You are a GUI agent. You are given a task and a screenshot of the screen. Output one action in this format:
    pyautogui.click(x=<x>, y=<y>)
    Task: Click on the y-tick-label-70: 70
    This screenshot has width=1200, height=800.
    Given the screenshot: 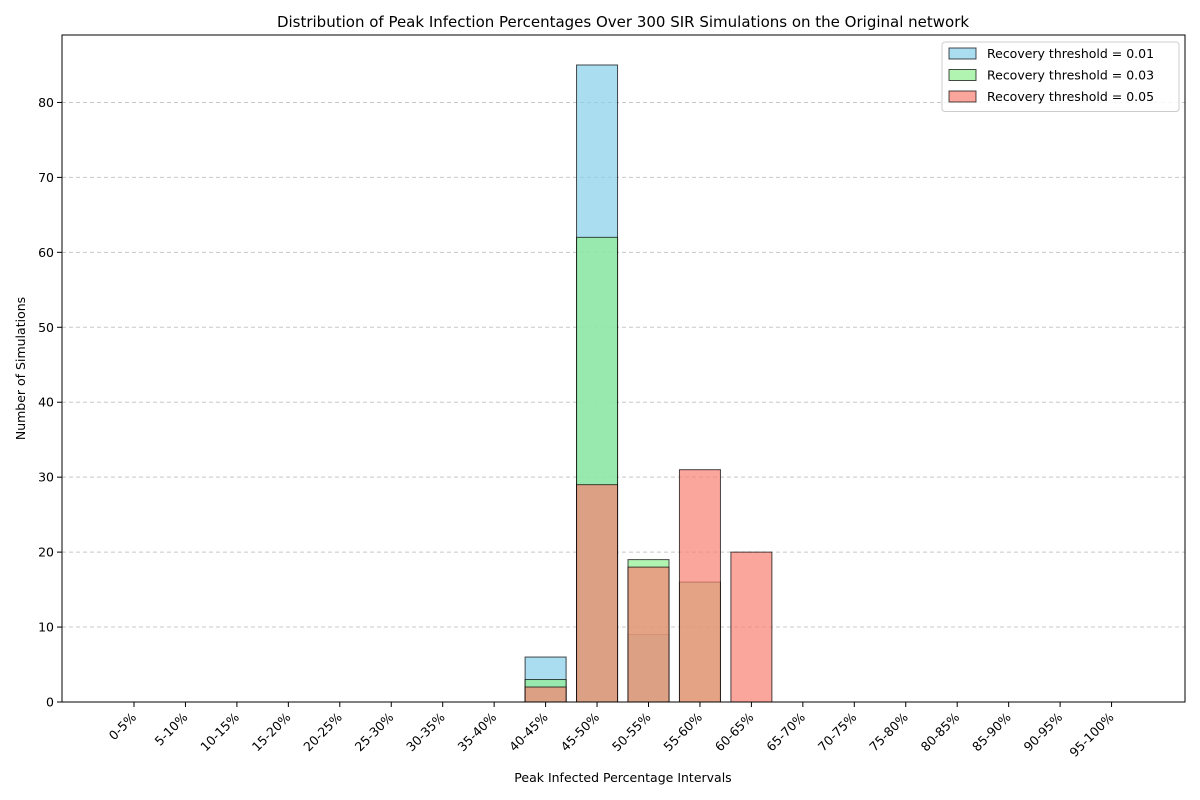 What is the action you would take?
    pyautogui.click(x=46, y=177)
    